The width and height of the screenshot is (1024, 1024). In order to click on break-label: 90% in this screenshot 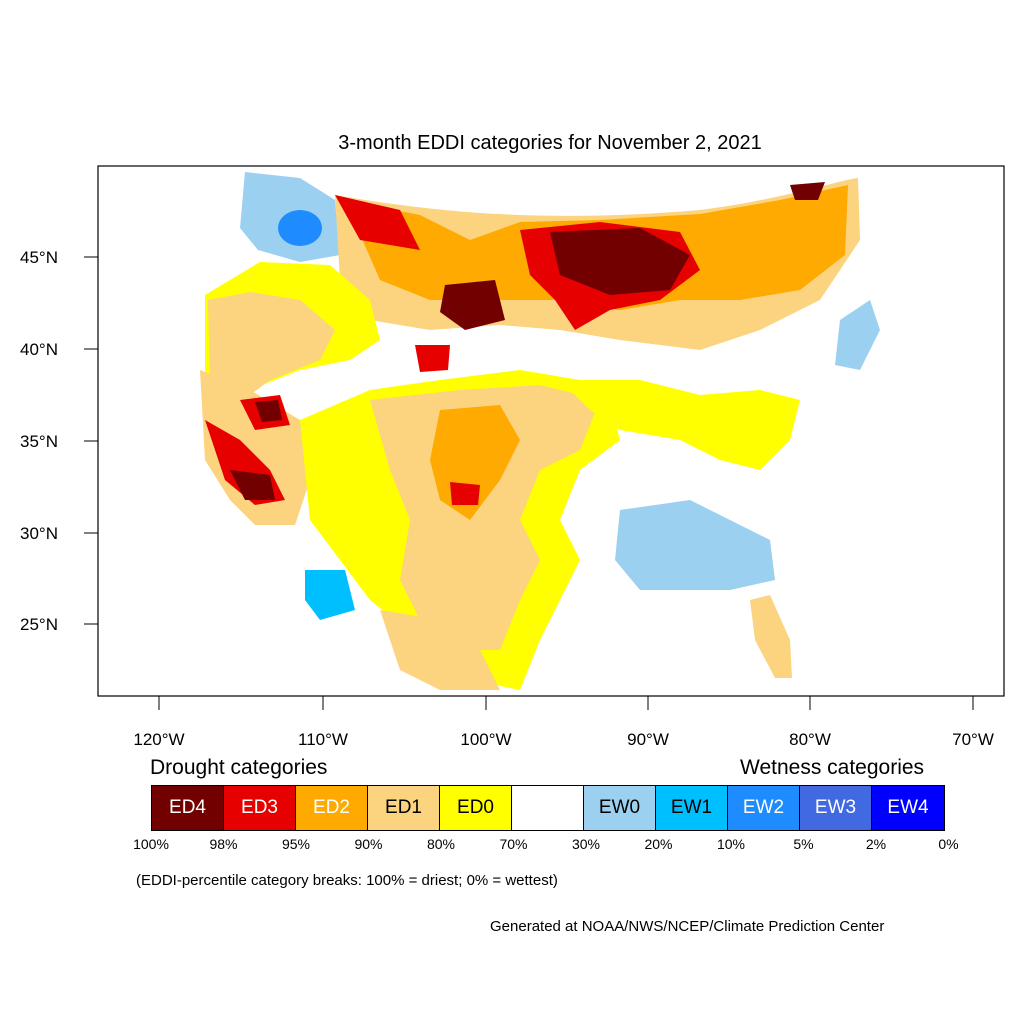, I will do `click(368, 844)`.